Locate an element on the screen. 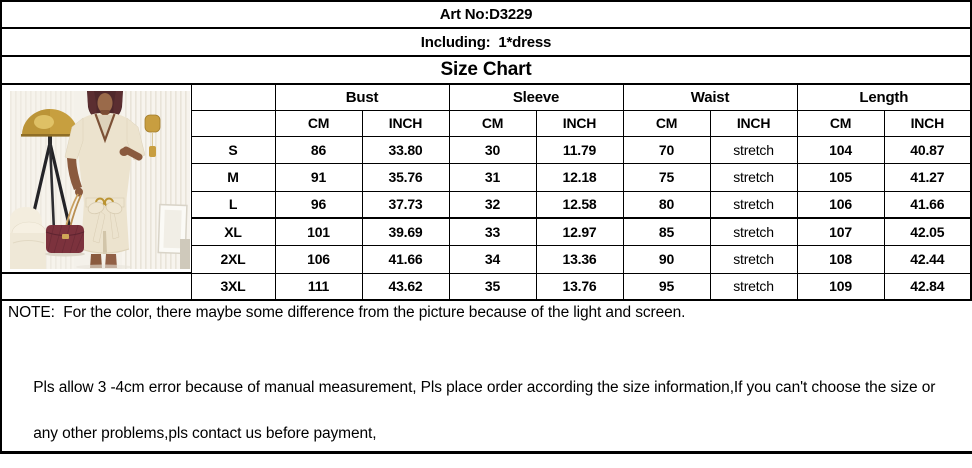  table-row-s: S 86 33.80 30 11.79 70 stretch 104 40.87 is located at coordinates (486, 150).